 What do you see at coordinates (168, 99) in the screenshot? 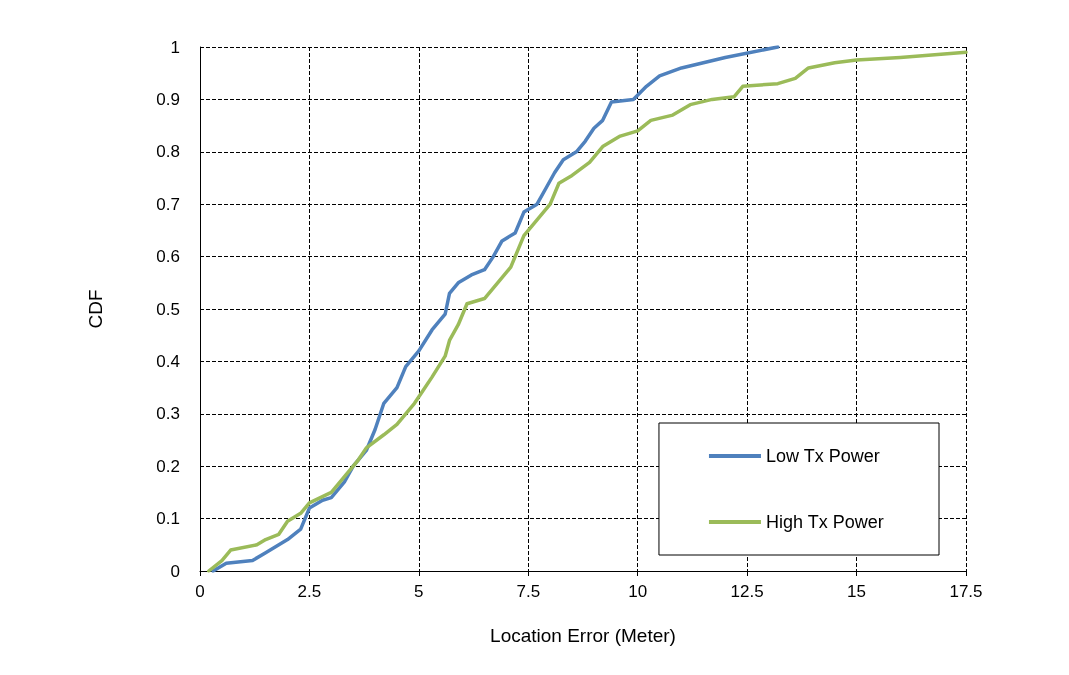
I see `y-tick-label: 0.9` at bounding box center [168, 99].